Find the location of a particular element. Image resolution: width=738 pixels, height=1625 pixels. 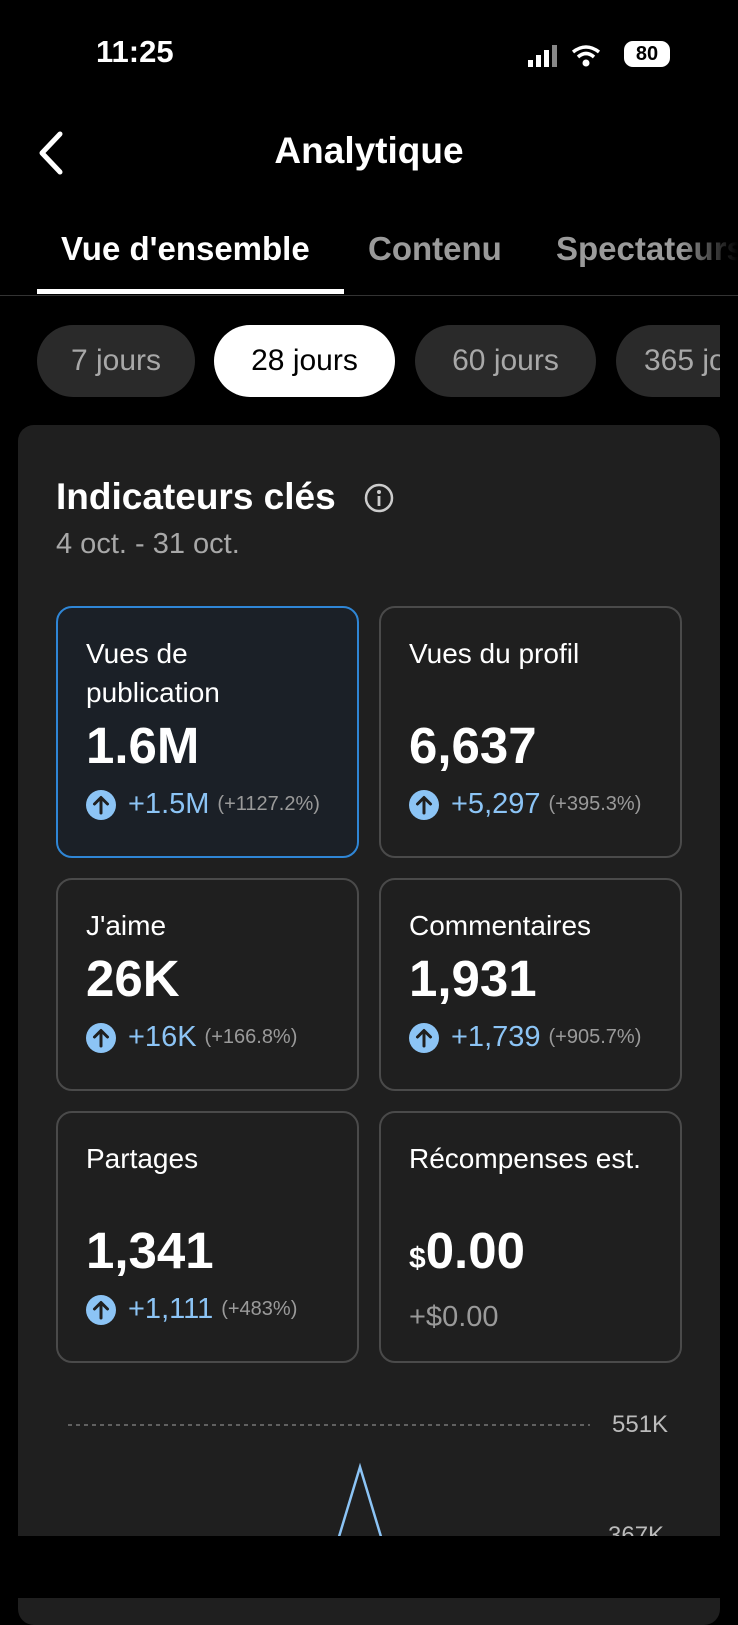

metric-change: +1,739 (+905.7%) is located at coordinates (530, 1037).